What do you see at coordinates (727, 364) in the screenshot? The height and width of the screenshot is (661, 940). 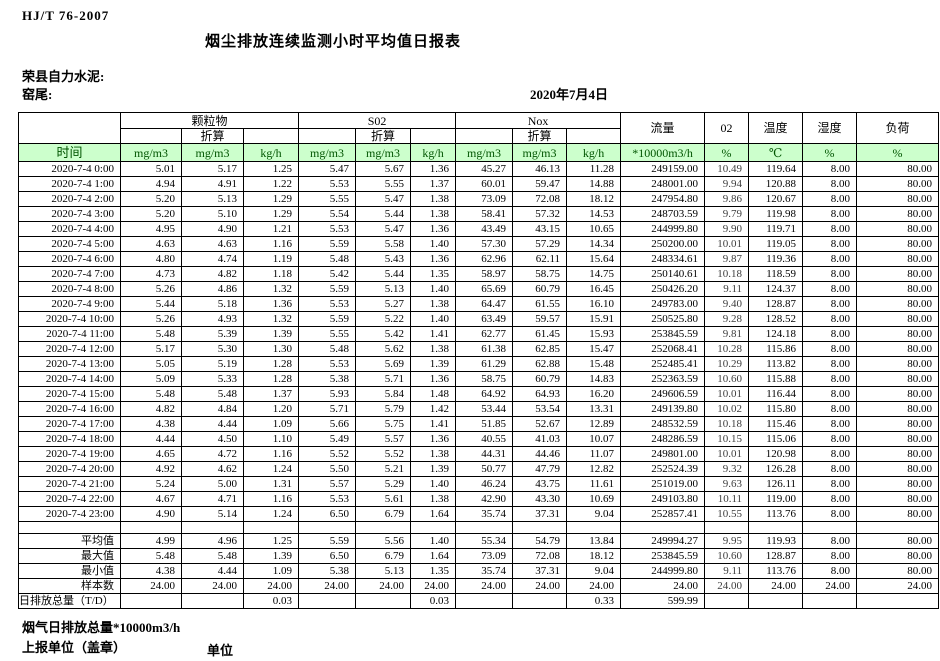 I see `value-cell: 10.29` at bounding box center [727, 364].